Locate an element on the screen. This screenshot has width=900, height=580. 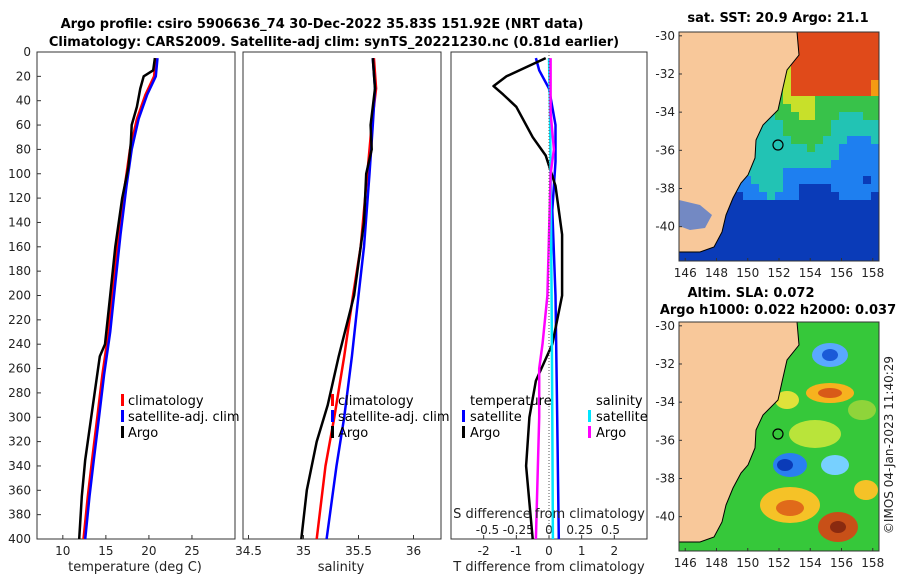
depth-tick-label: 60 is located at coordinates (23, 125).